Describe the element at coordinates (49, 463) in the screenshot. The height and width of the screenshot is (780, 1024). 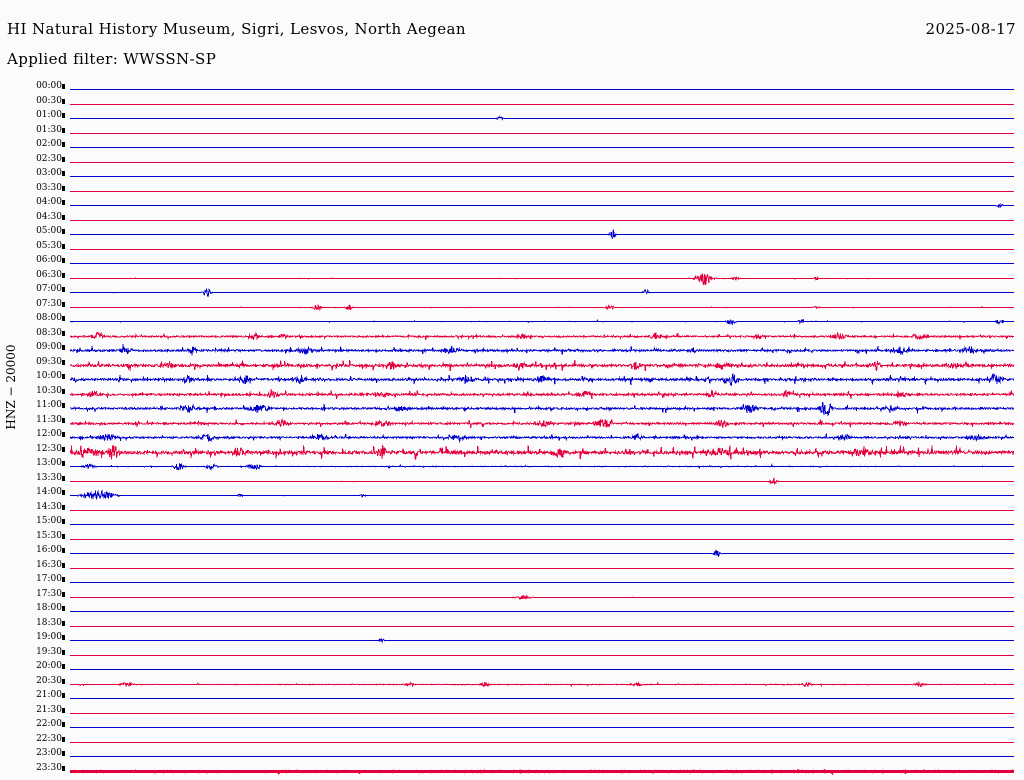
I see `time-axis-label: 13:00` at that location.